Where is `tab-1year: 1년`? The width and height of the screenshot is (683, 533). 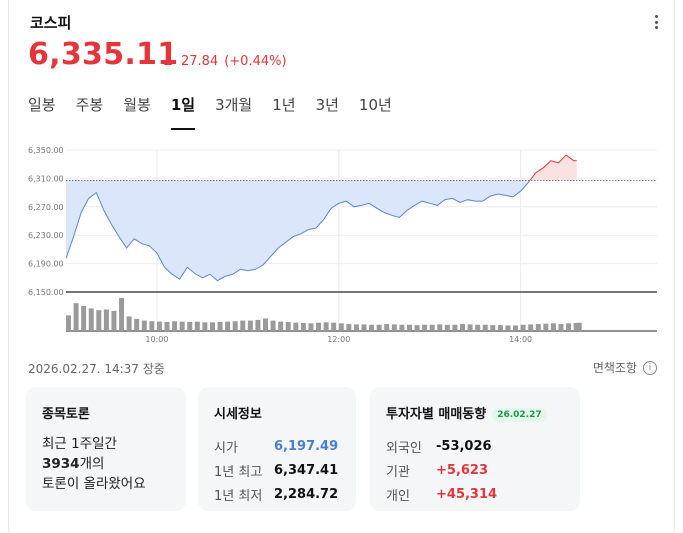 tab-1year: 1년 is located at coordinates (284, 105).